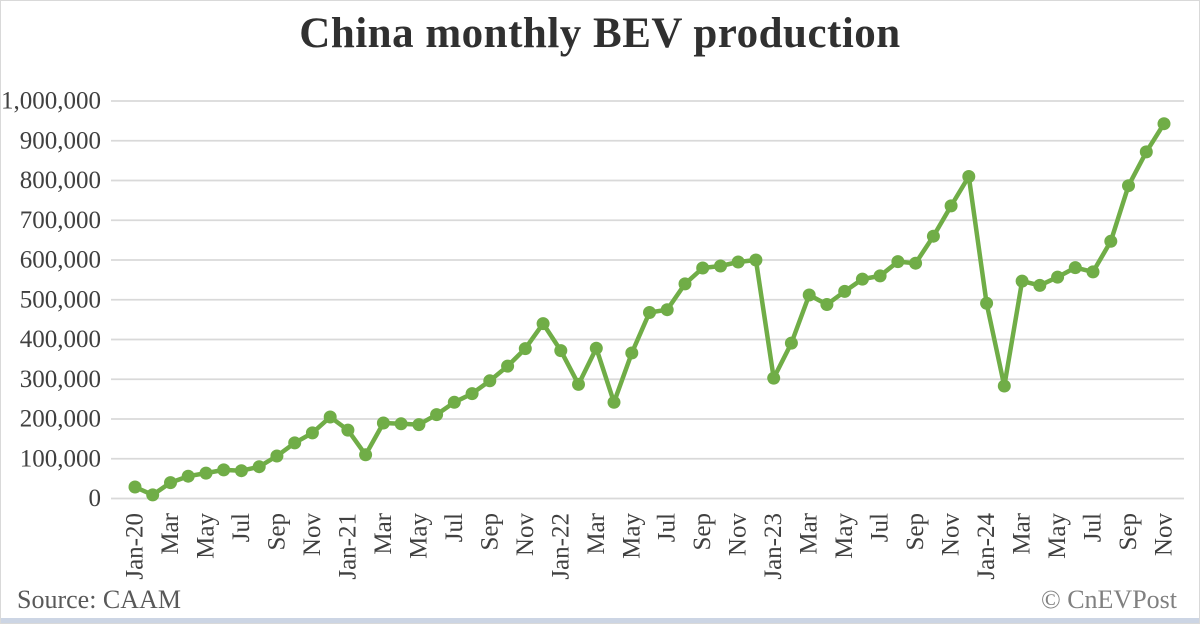 The width and height of the screenshot is (1200, 624). What do you see at coordinates (60, 379) in the screenshot?
I see `y-tick-label: 300,000` at bounding box center [60, 379].